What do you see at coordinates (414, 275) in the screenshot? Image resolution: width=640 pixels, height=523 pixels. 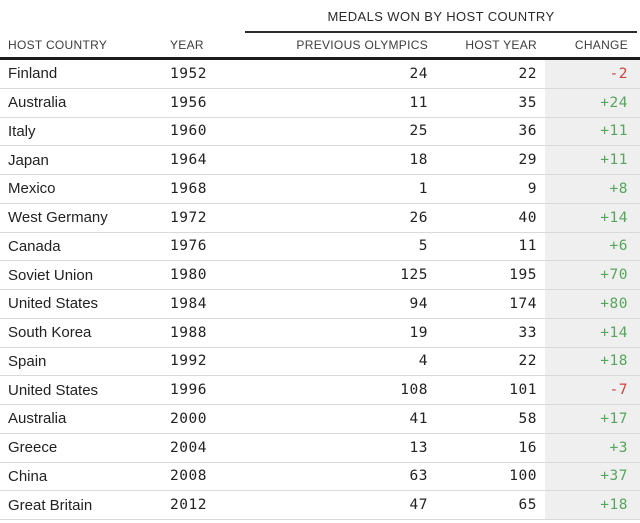 I see `cell-previous-olympics: 125` at bounding box center [414, 275].